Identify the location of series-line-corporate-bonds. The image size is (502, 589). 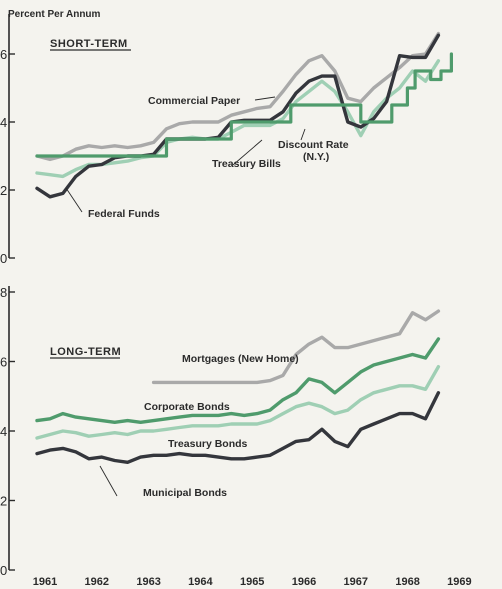
(238, 380).